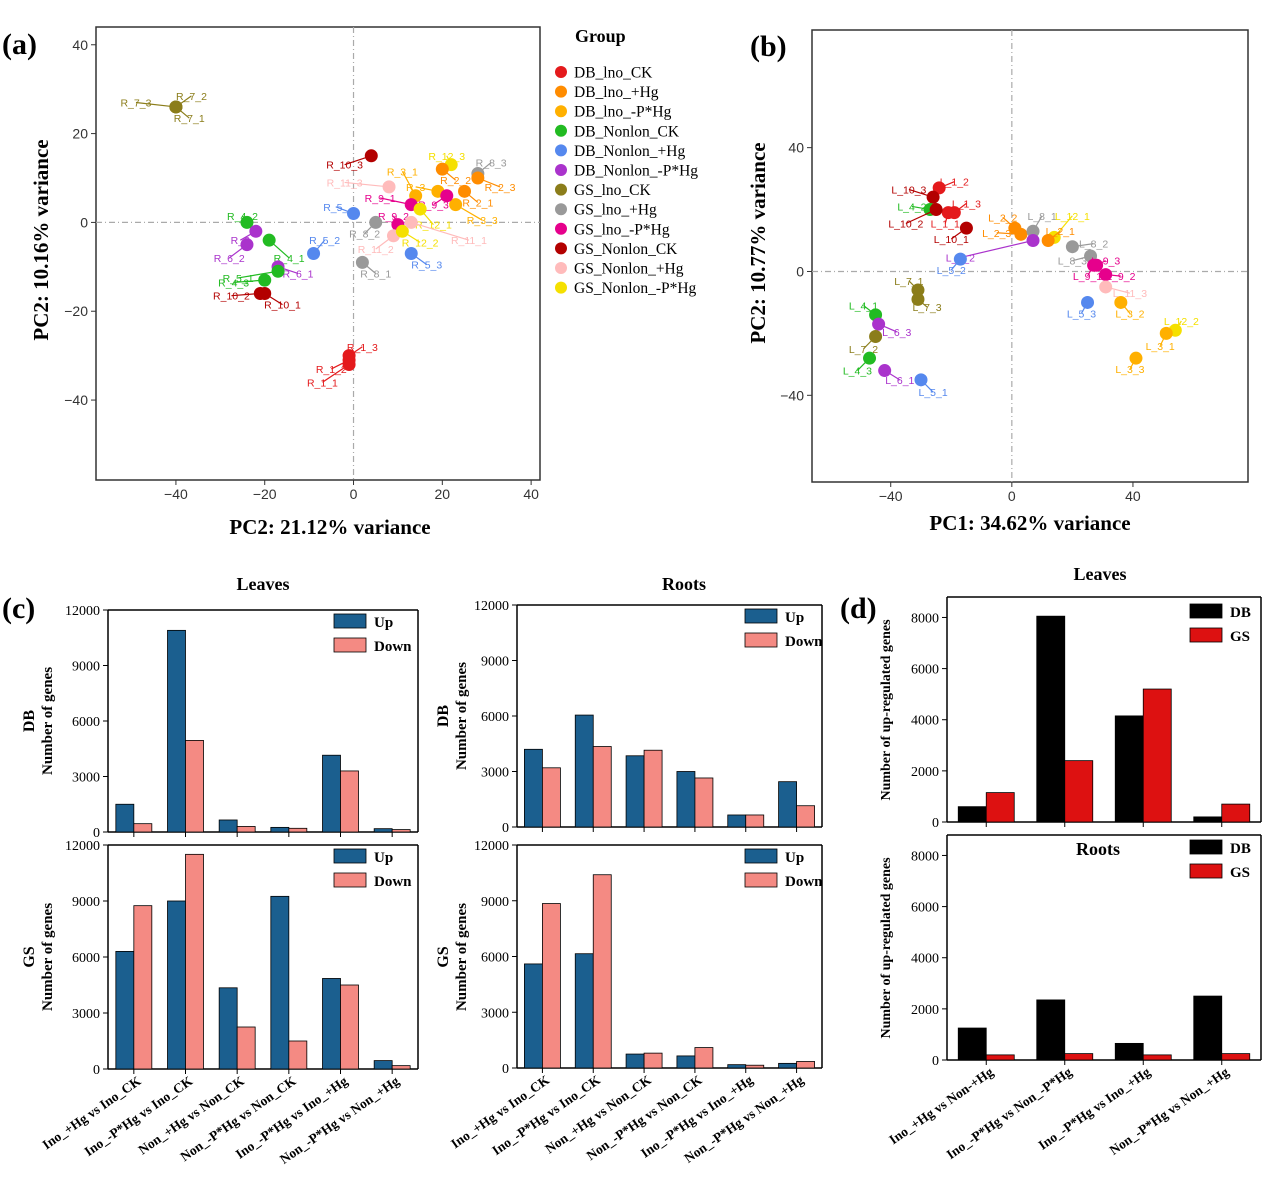 Image resolution: width=1267 pixels, height=1179 pixels. Describe the element at coordinates (1100, 574) in the screenshot. I see `chart-title: Leaves` at that location.